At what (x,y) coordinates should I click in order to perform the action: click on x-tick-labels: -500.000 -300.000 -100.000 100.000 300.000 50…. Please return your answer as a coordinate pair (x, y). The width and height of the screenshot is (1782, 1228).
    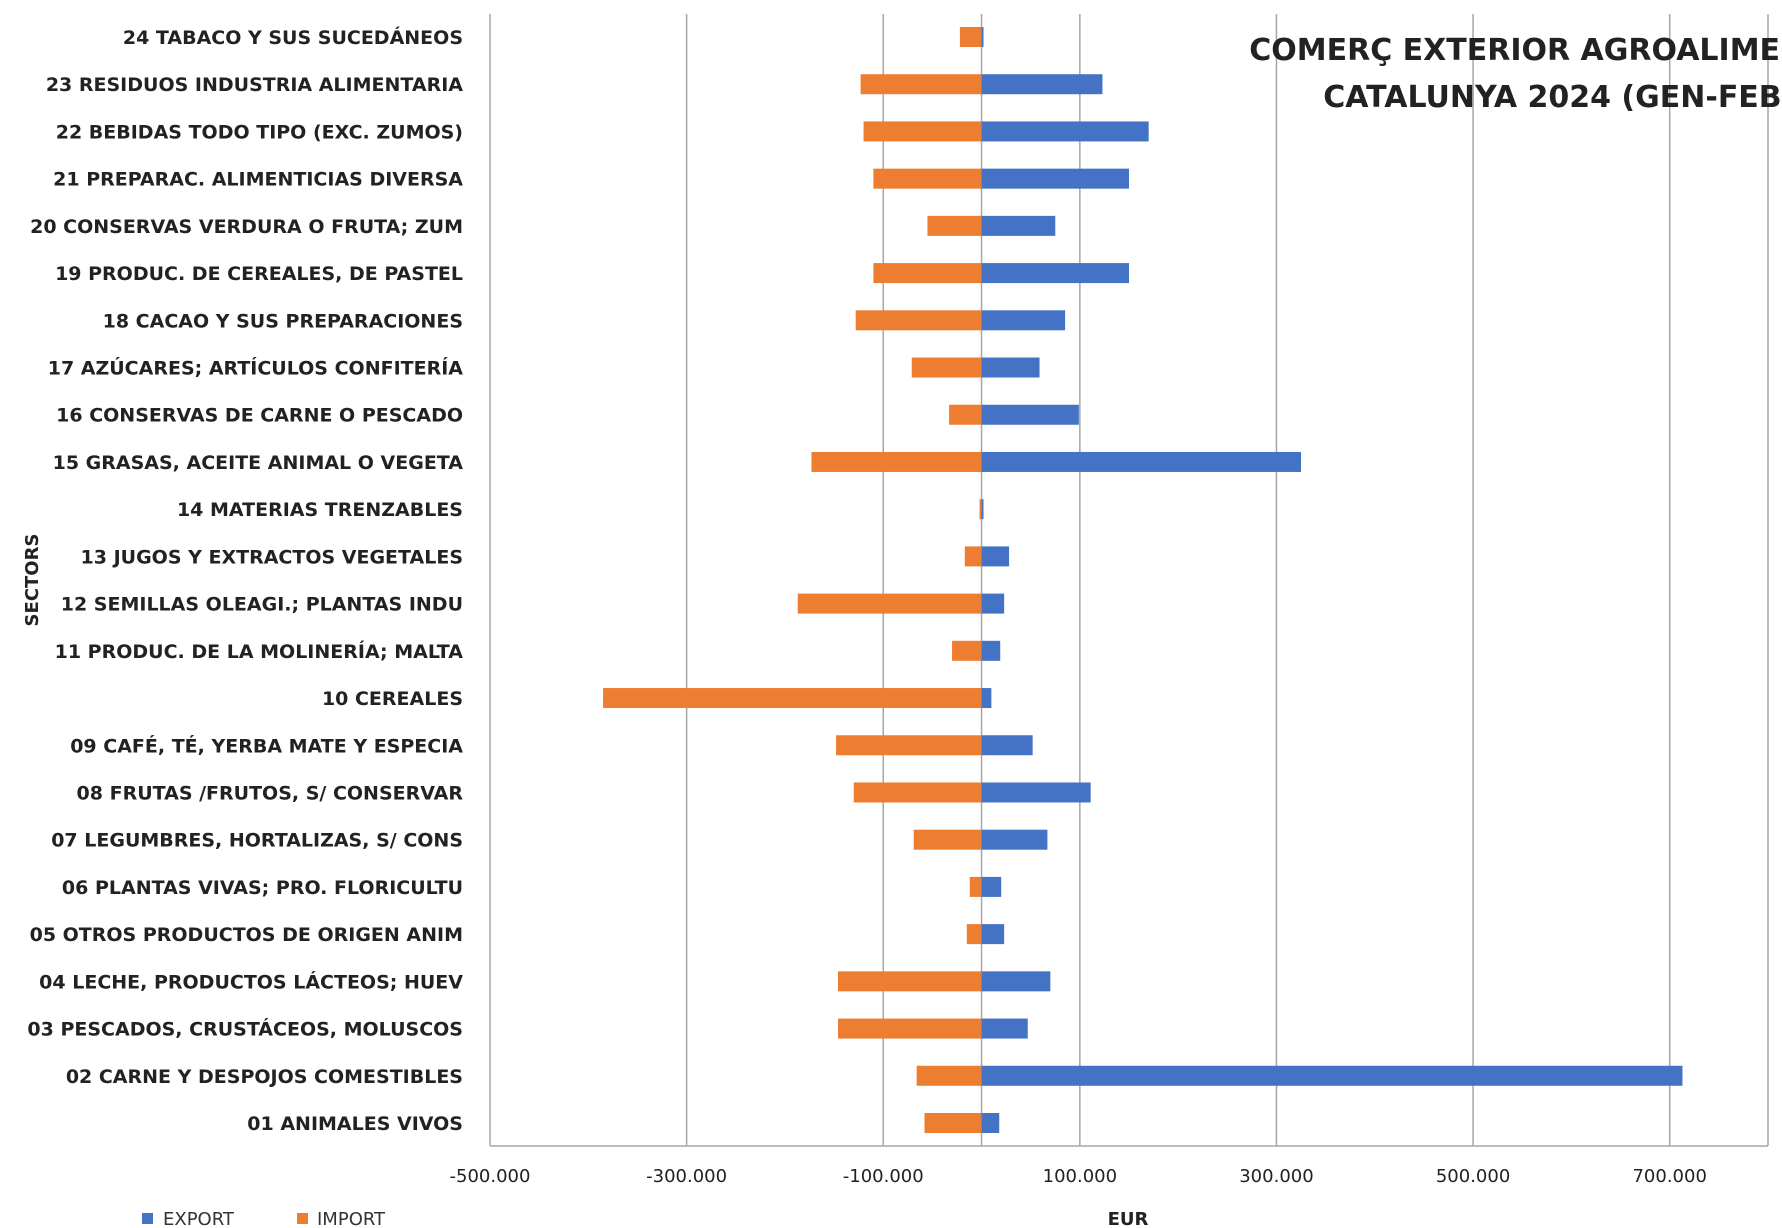
    Looking at the image, I should click on (1078, 1176).